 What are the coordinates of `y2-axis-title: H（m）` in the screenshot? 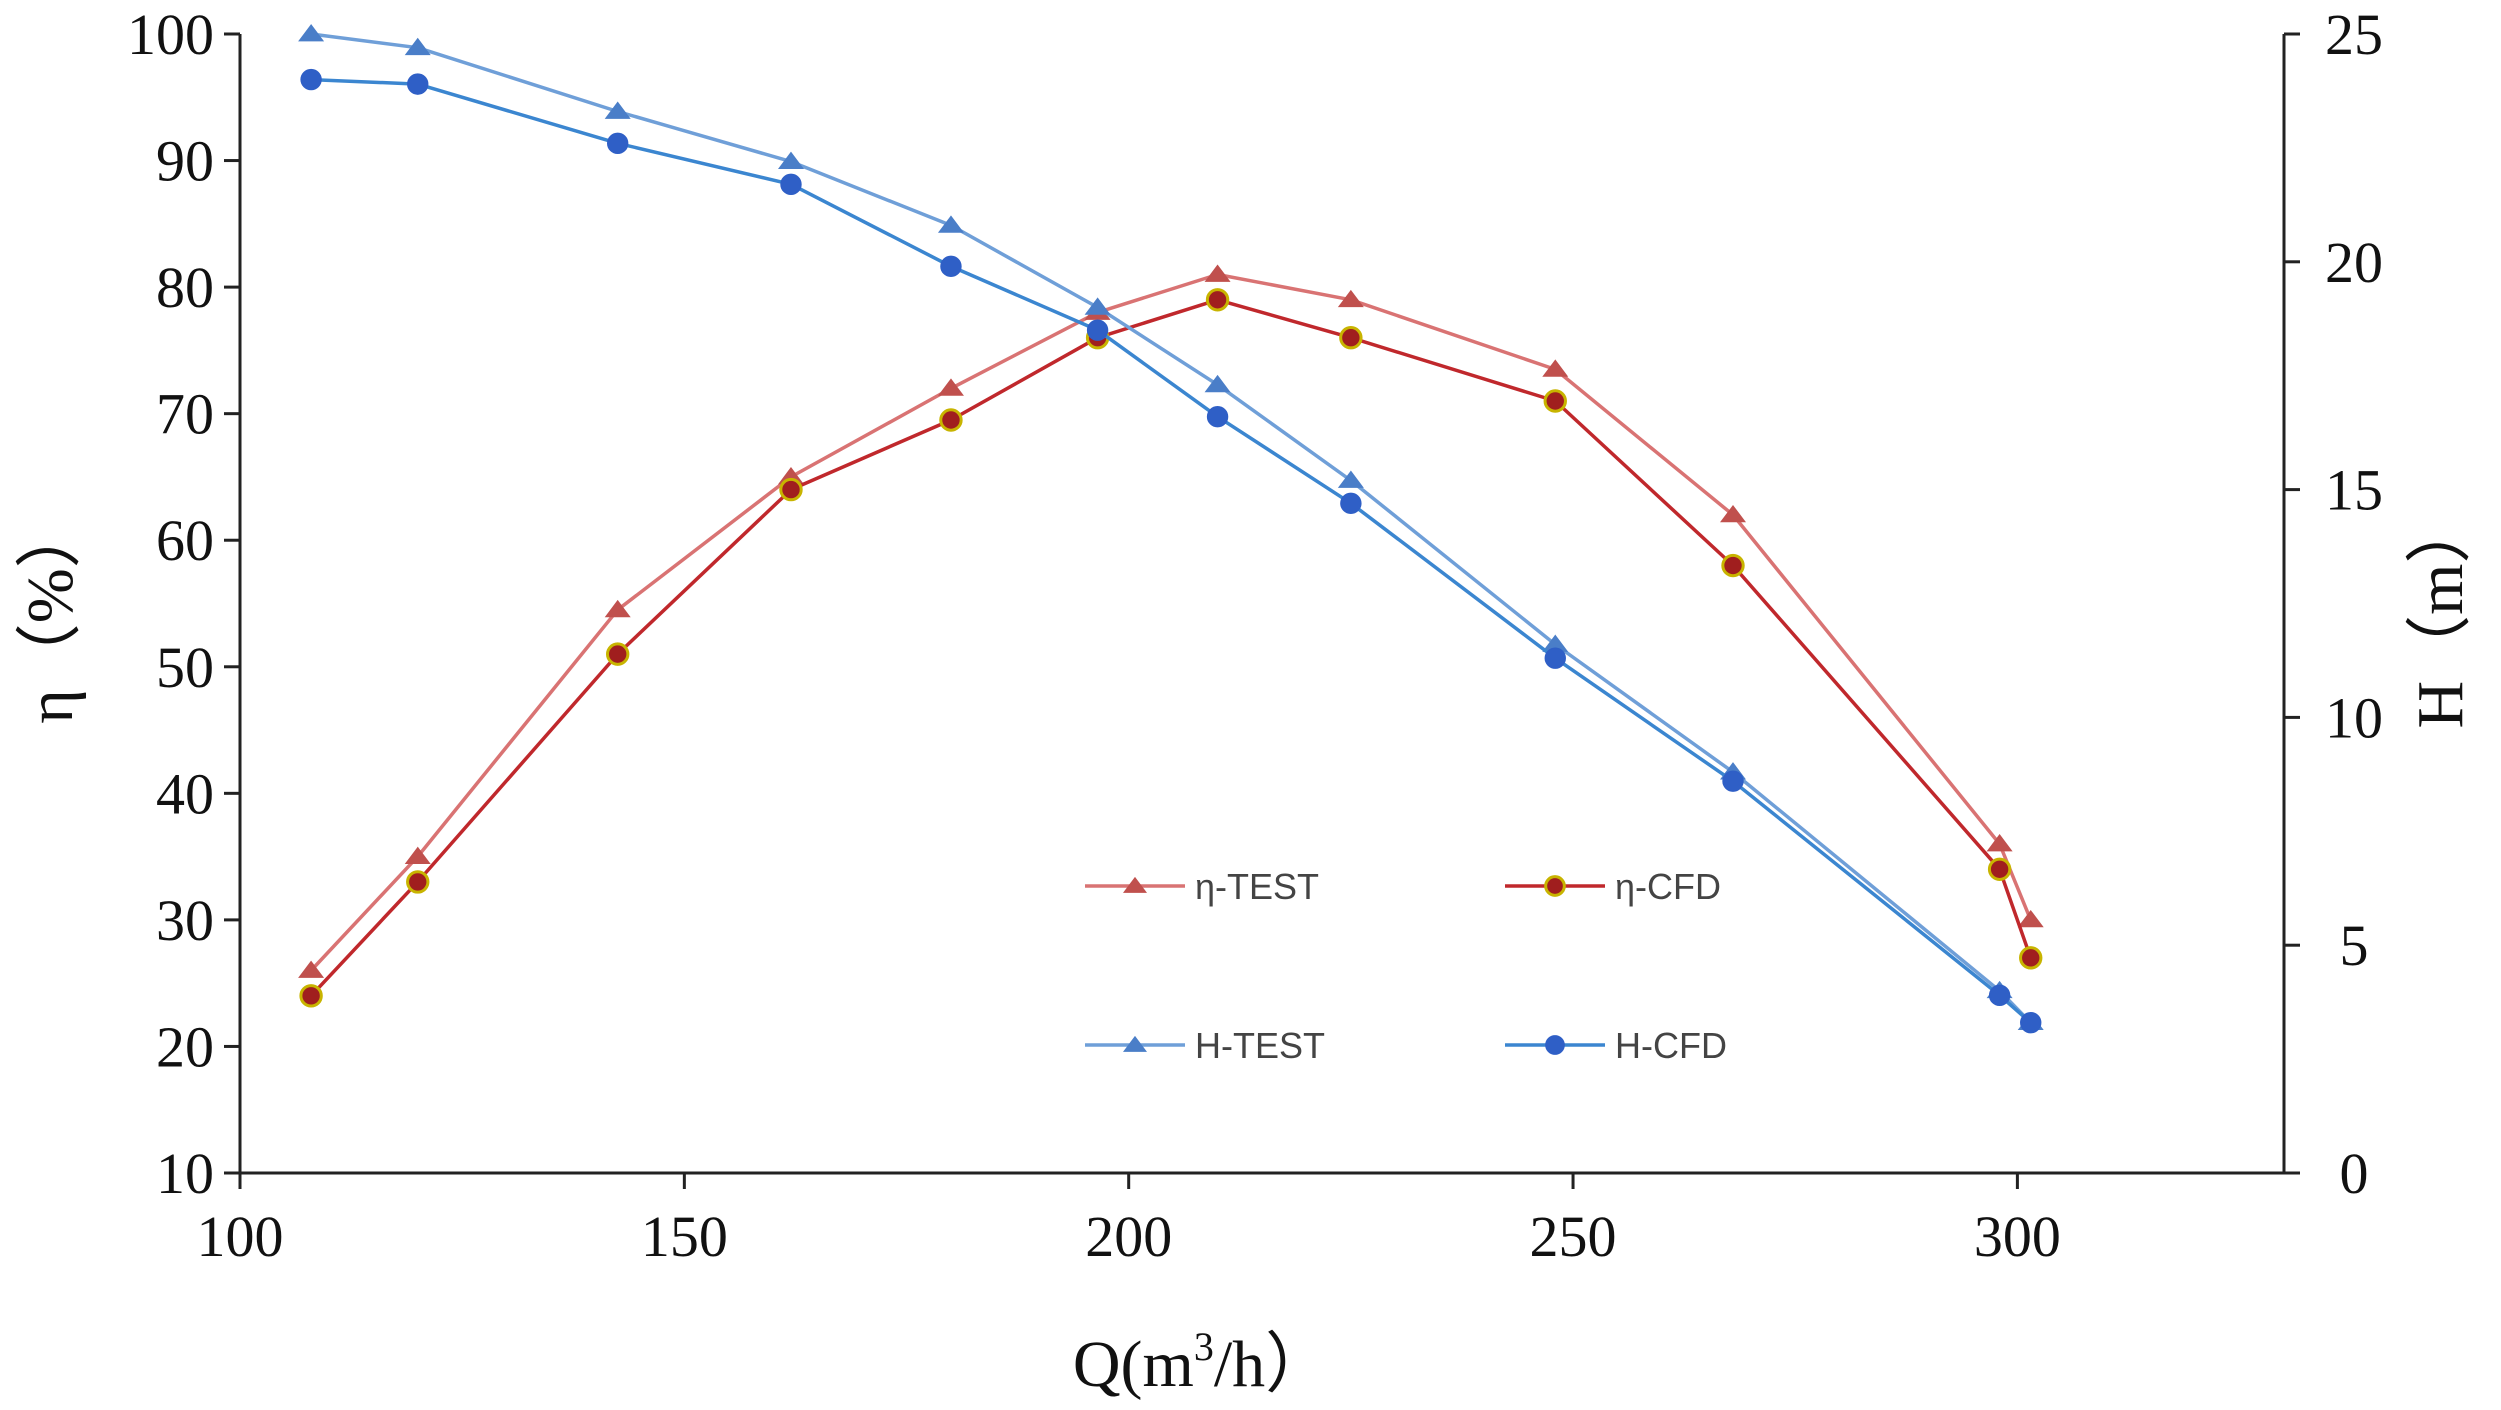 It's located at (2440, 613).